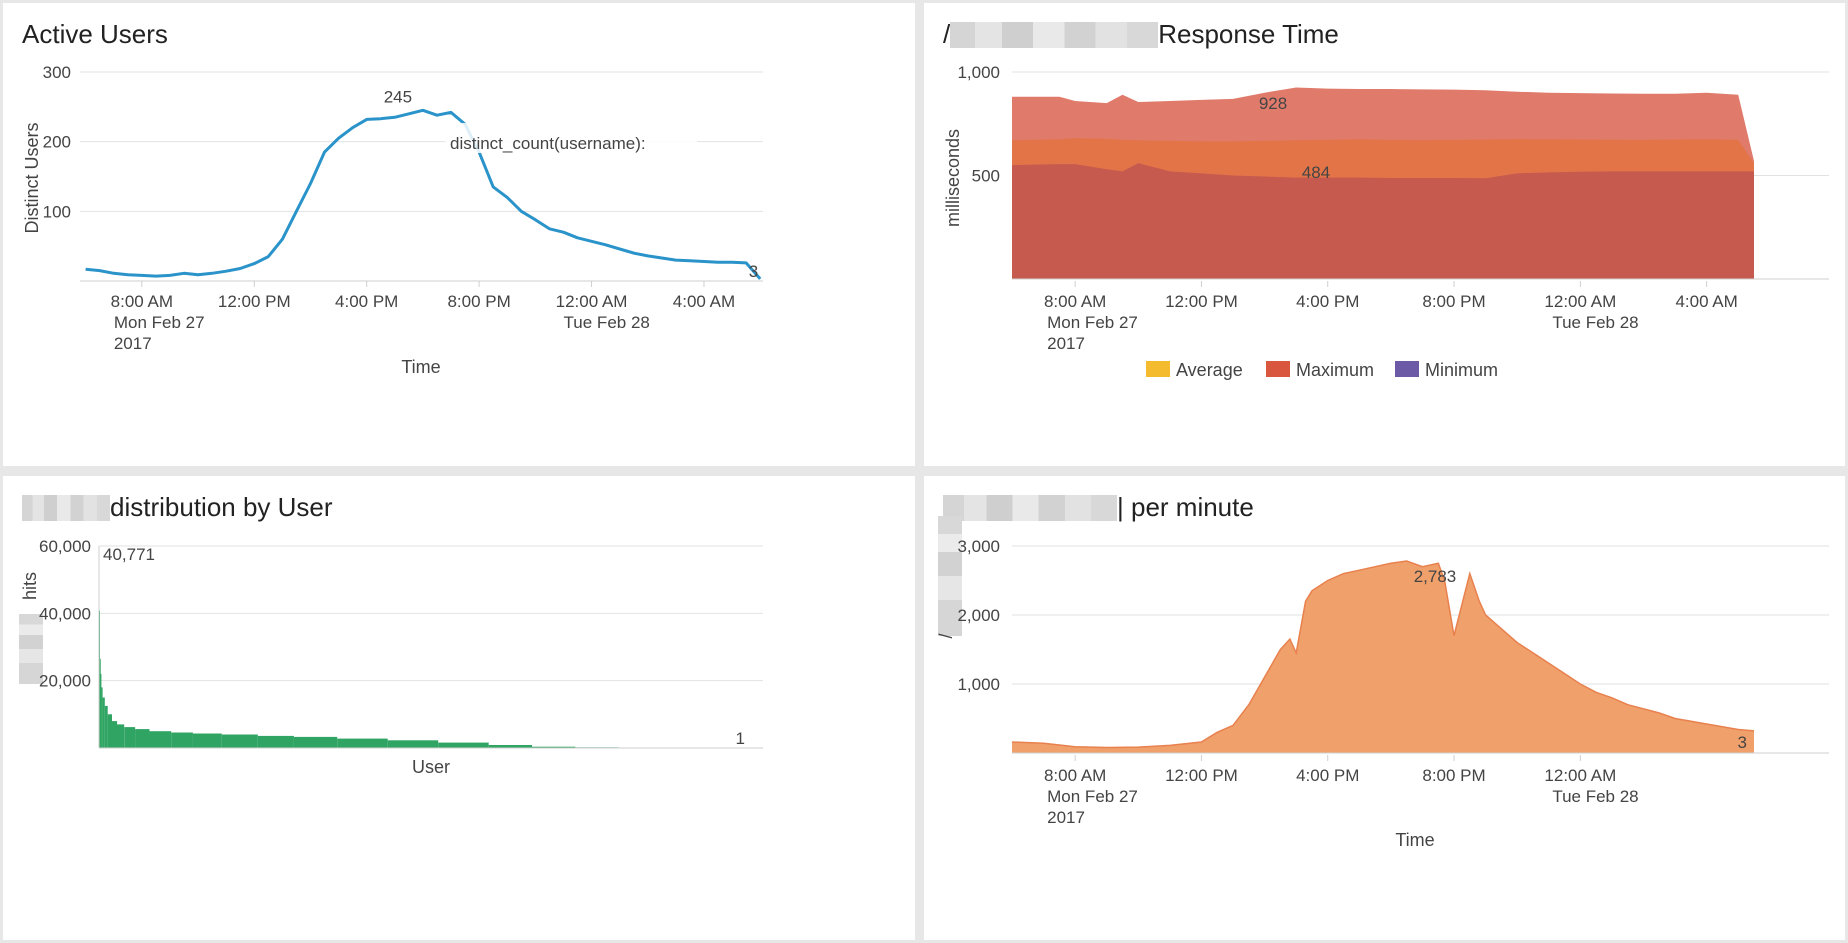  I want to click on legend-swatch-minimum, so click(1407, 369).